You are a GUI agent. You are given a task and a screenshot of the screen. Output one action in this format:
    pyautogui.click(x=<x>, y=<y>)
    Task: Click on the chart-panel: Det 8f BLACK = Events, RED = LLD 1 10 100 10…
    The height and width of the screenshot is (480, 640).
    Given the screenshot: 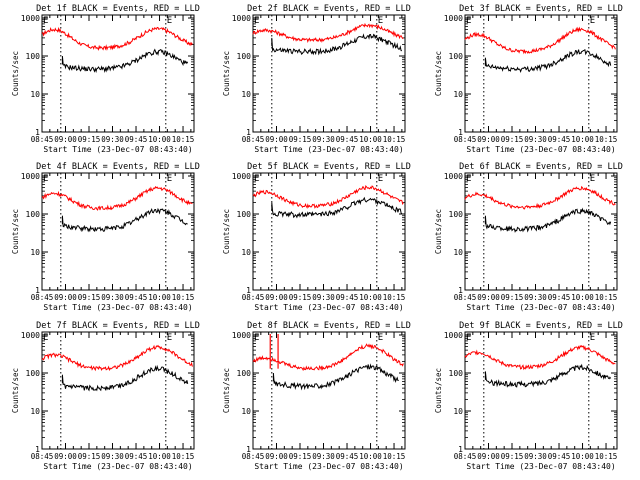 What is the action you would take?
    pyautogui.click(x=316, y=396)
    